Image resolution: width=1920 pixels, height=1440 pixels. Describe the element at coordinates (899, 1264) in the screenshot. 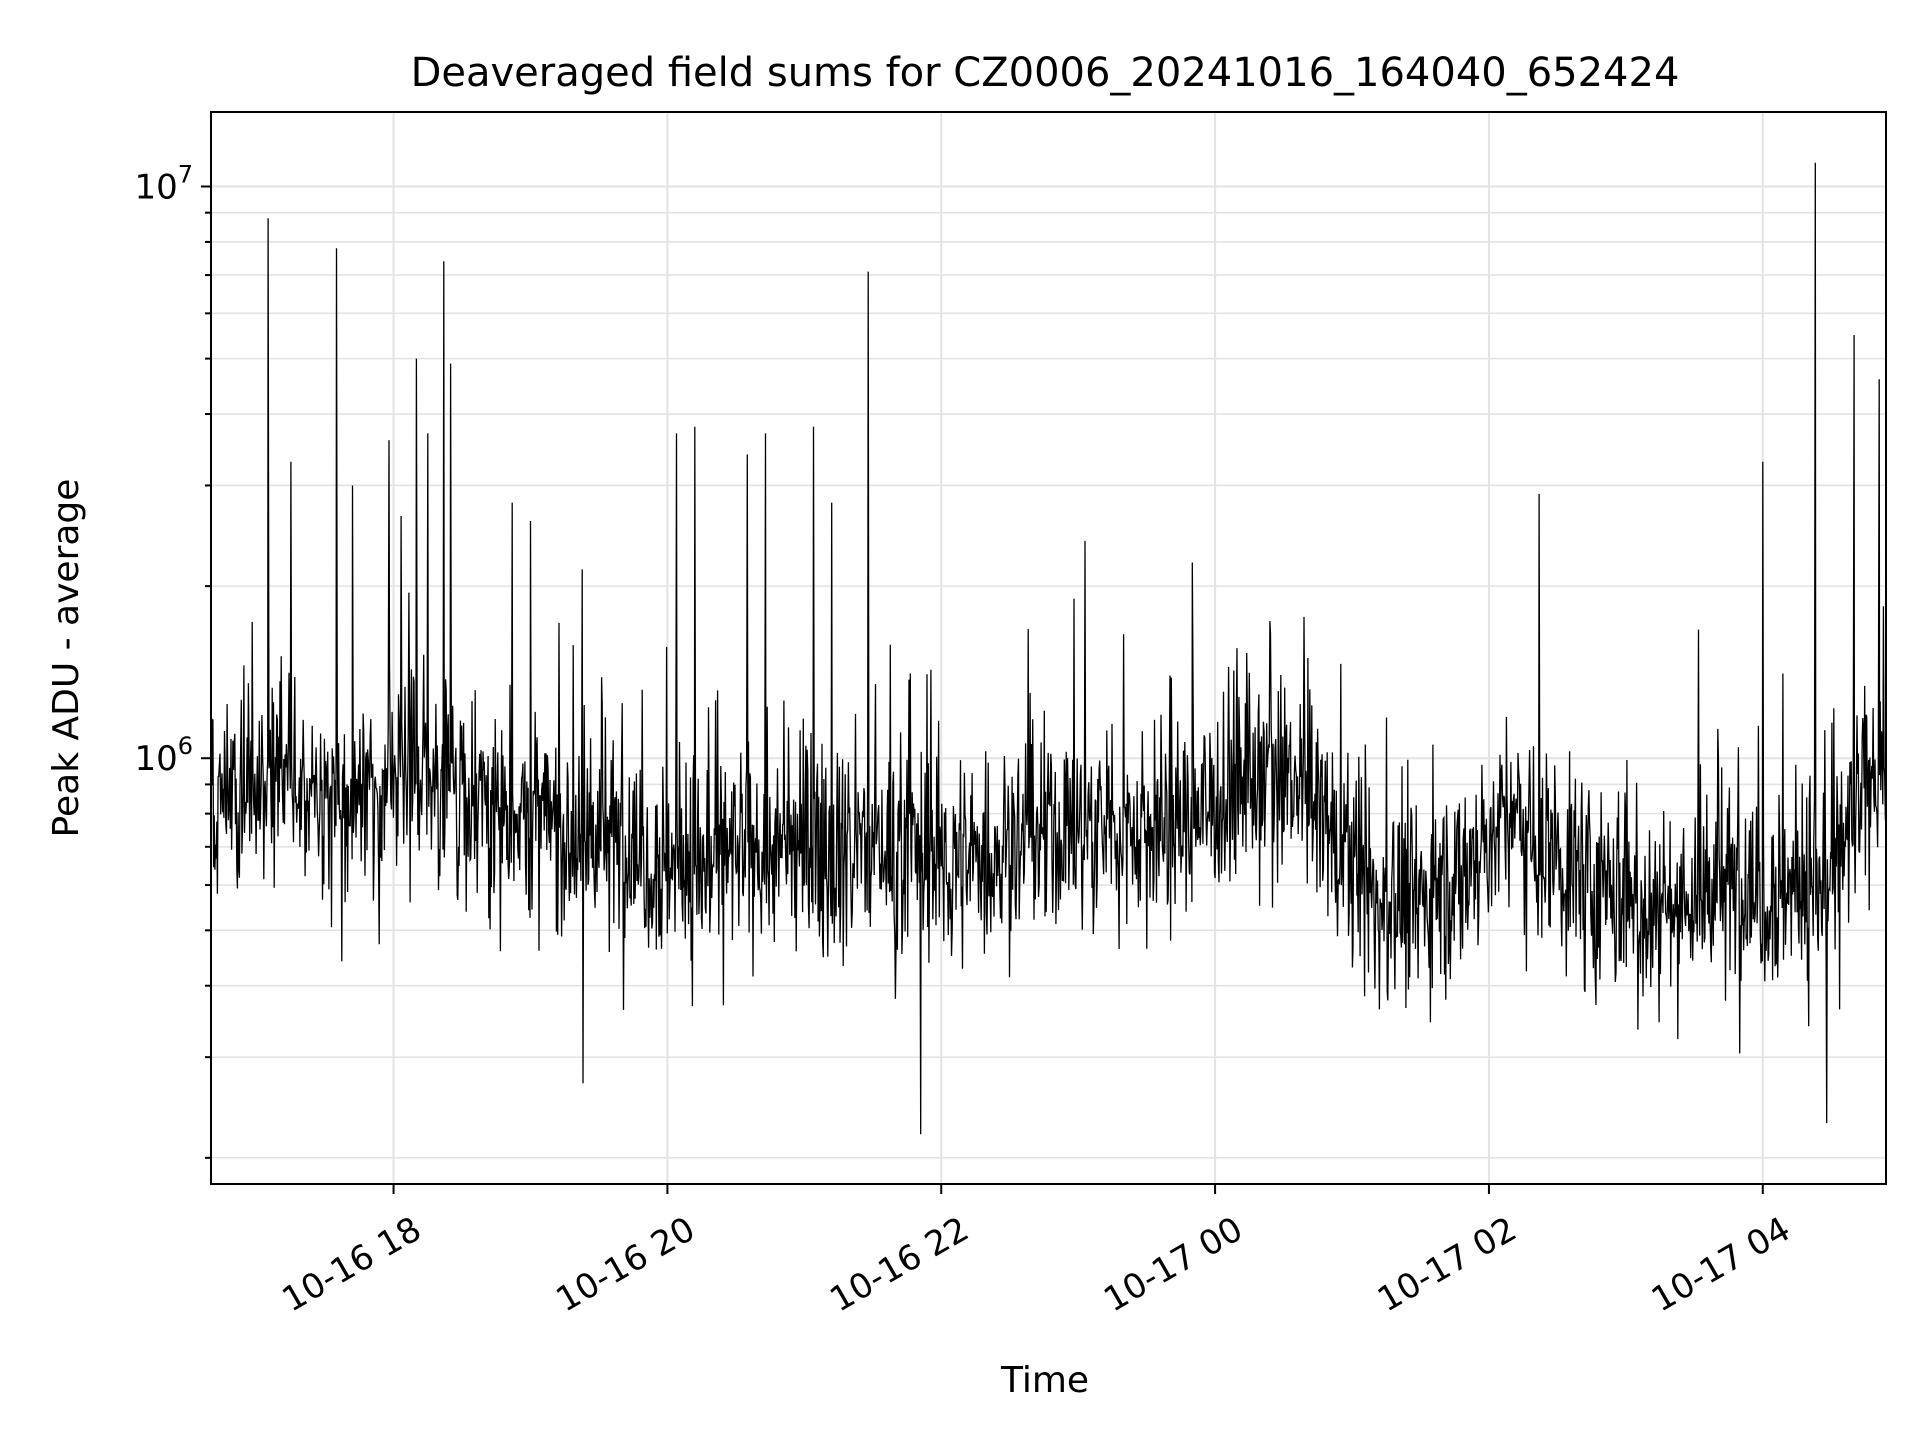

I see `x-tick-label: 10-16 22` at that location.